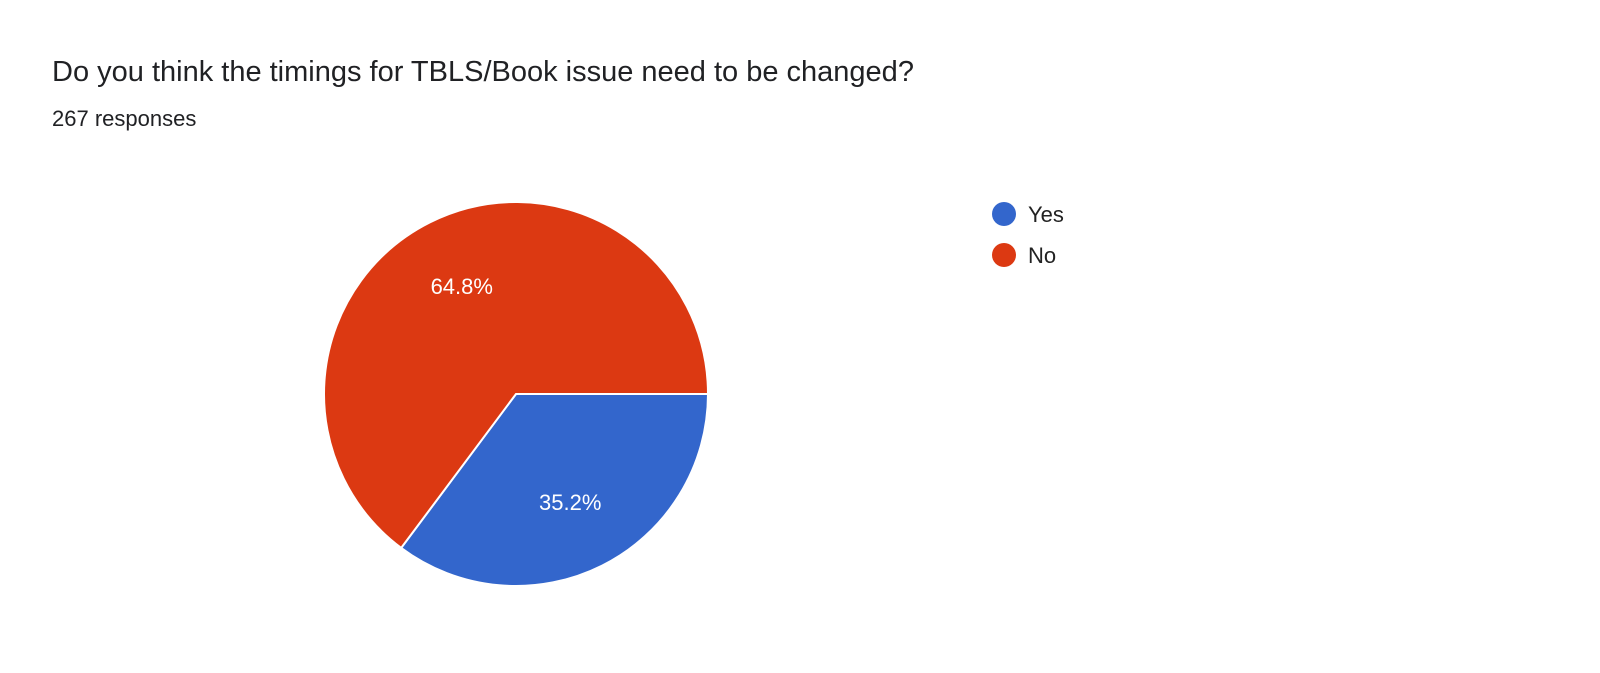 The image size is (1600, 673). What do you see at coordinates (462, 286) in the screenshot?
I see `slice-label-no: 64.8%` at bounding box center [462, 286].